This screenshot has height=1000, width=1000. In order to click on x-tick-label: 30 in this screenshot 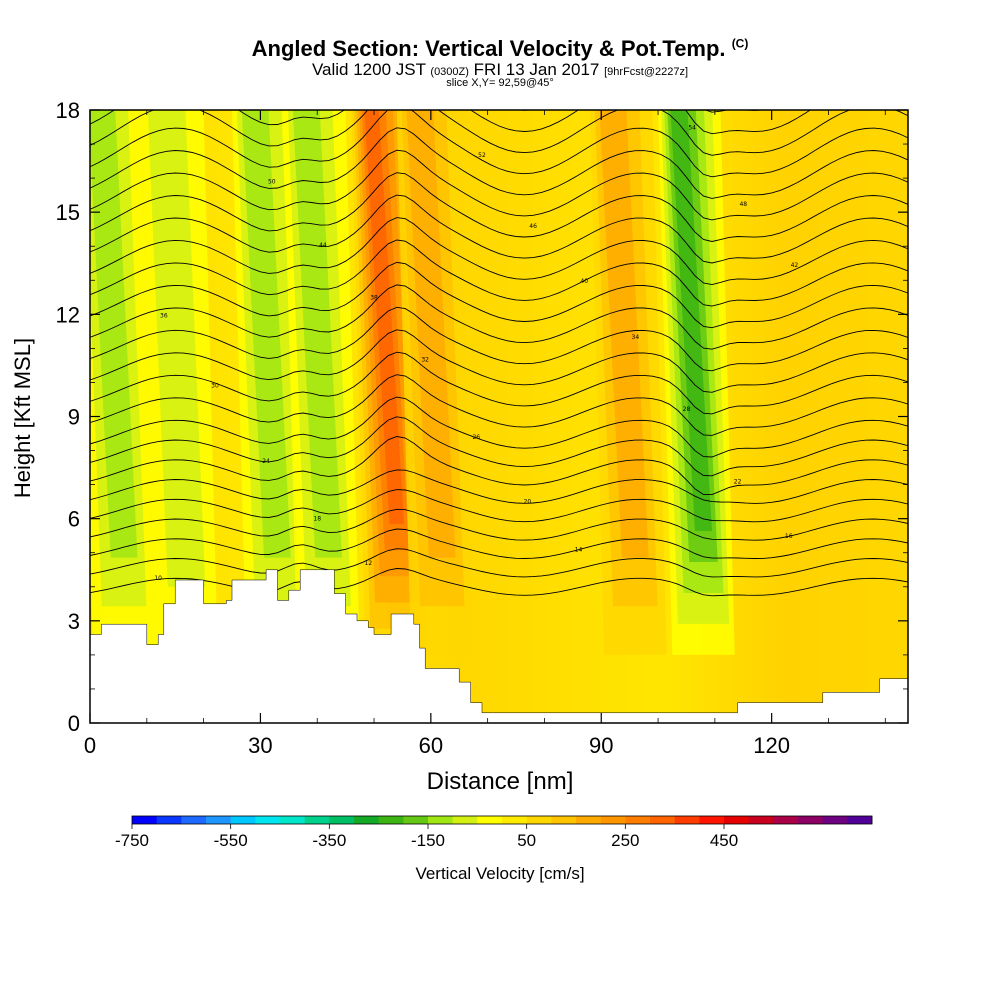, I will do `click(260, 745)`.